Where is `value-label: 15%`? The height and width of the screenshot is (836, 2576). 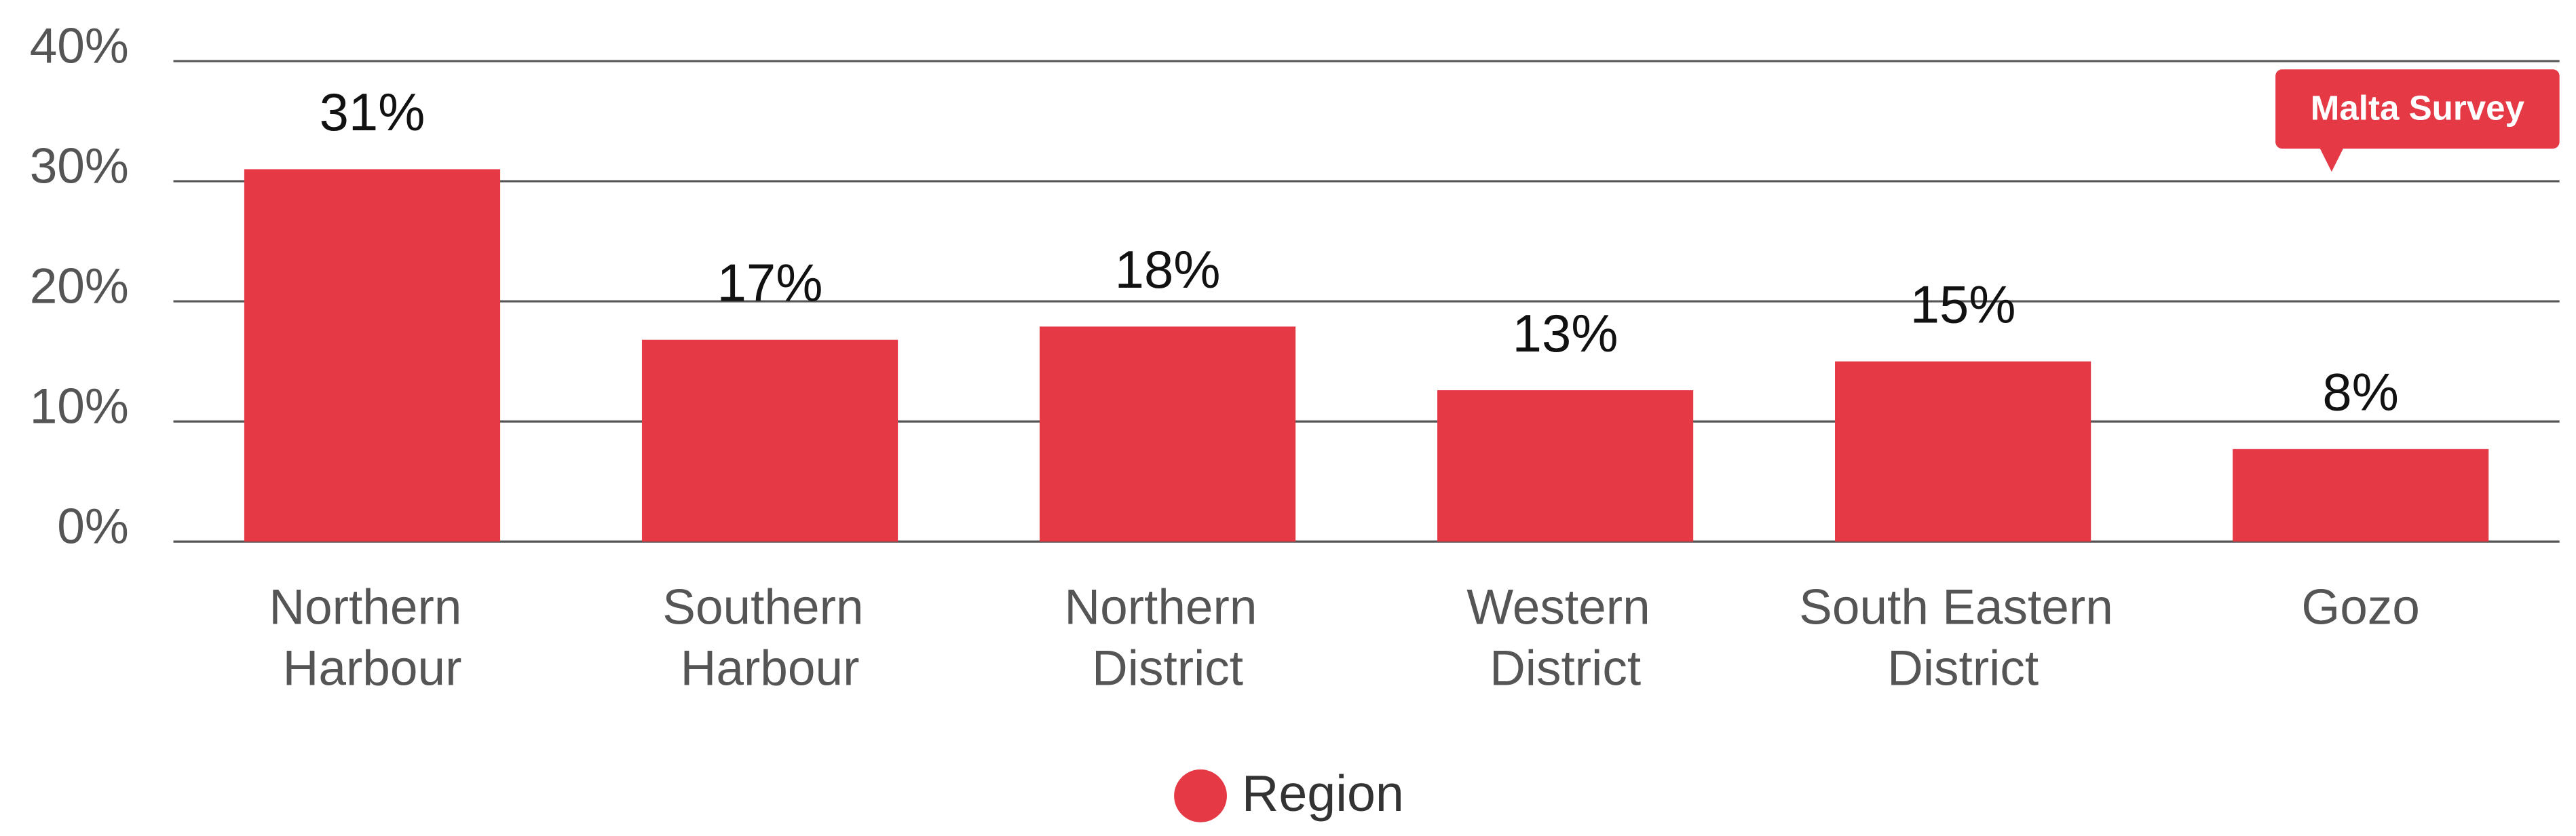 value-label: 15% is located at coordinates (1963, 305).